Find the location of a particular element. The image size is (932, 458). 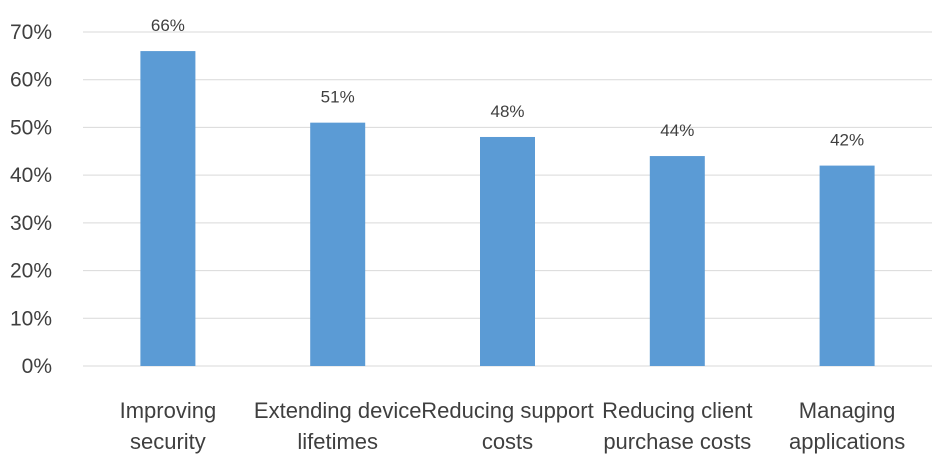

category-label-1-line-2: security is located at coordinates (168, 441).